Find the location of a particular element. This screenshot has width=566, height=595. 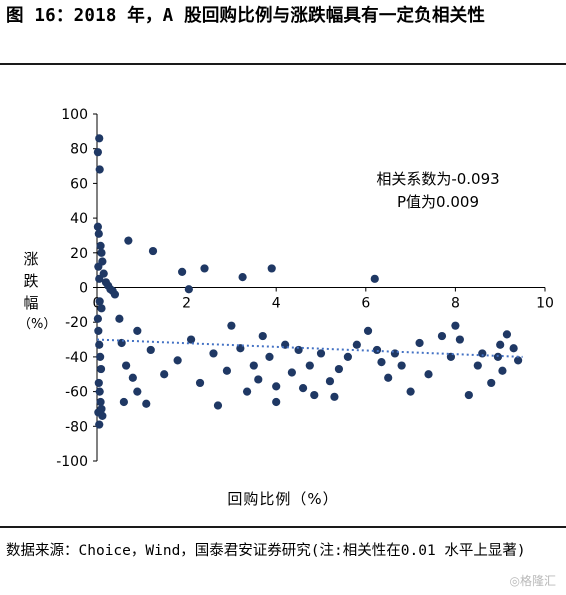

trend-line is located at coordinates (309, 348).